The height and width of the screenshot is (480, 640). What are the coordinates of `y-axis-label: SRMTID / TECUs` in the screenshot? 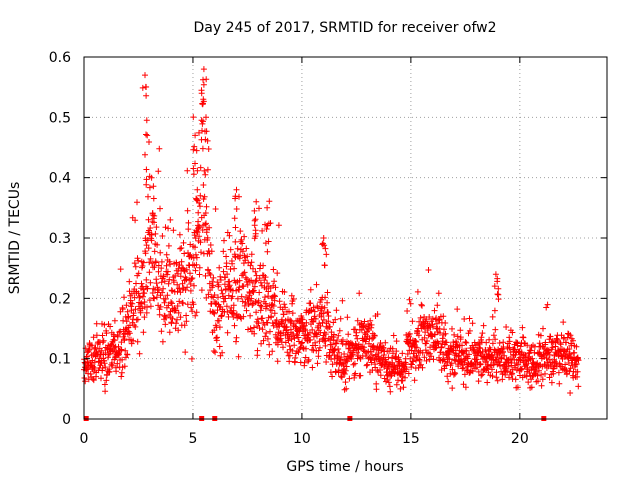 It's located at (15, 238).